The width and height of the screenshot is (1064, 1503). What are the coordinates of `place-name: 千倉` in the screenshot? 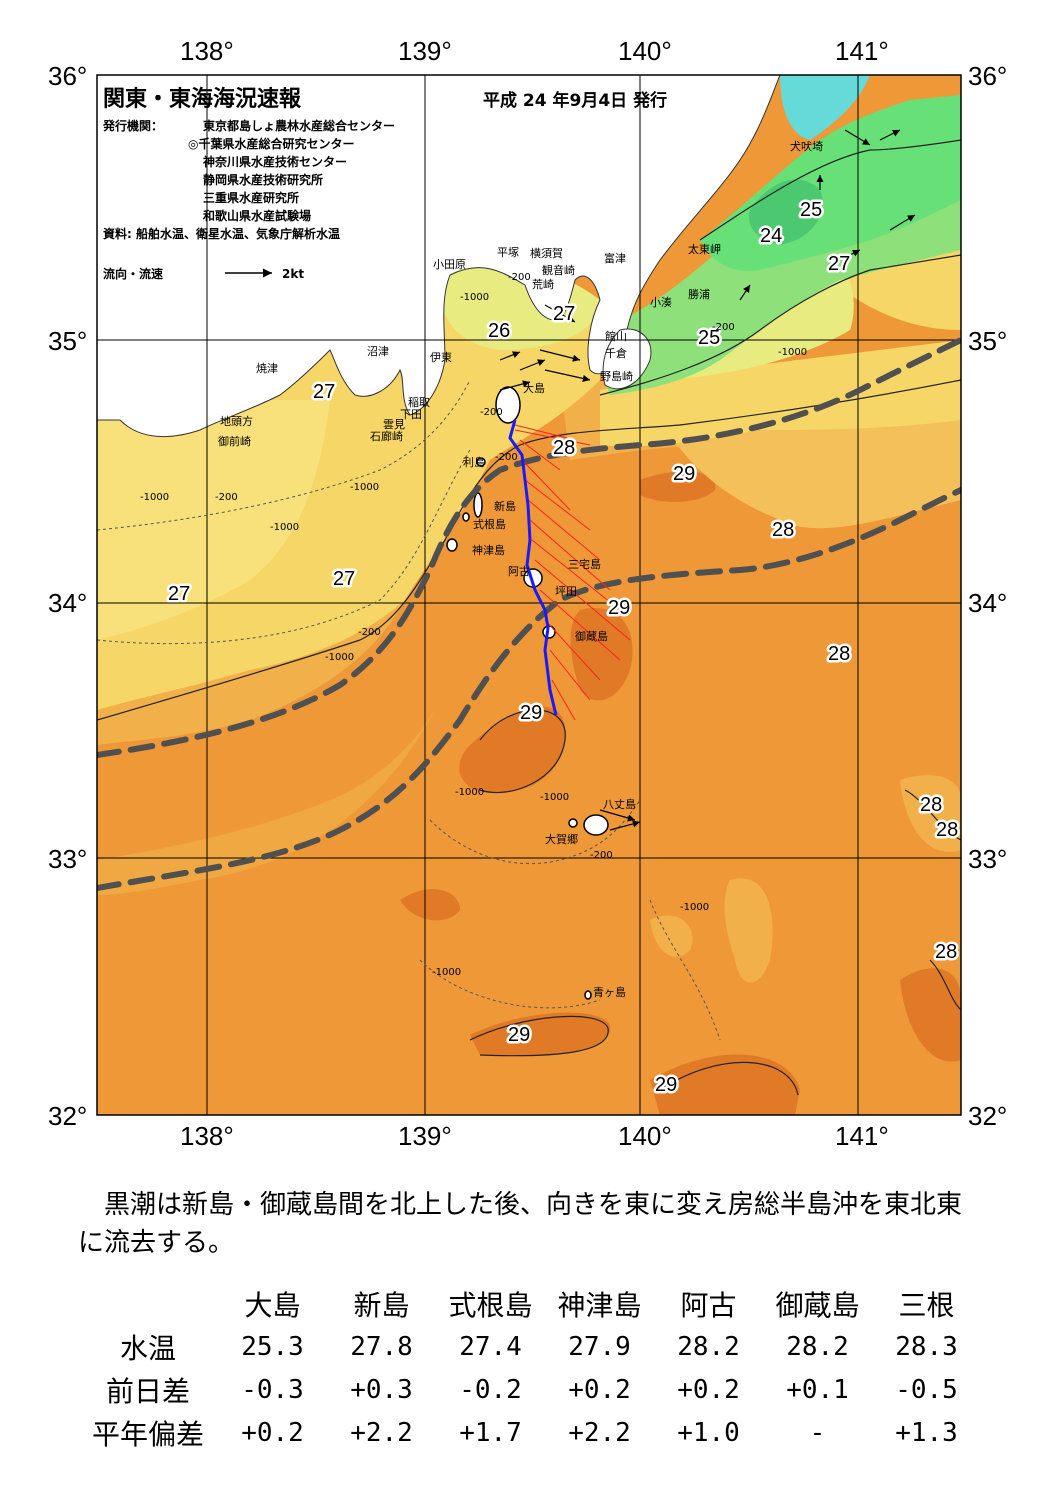 It's located at (616, 353).